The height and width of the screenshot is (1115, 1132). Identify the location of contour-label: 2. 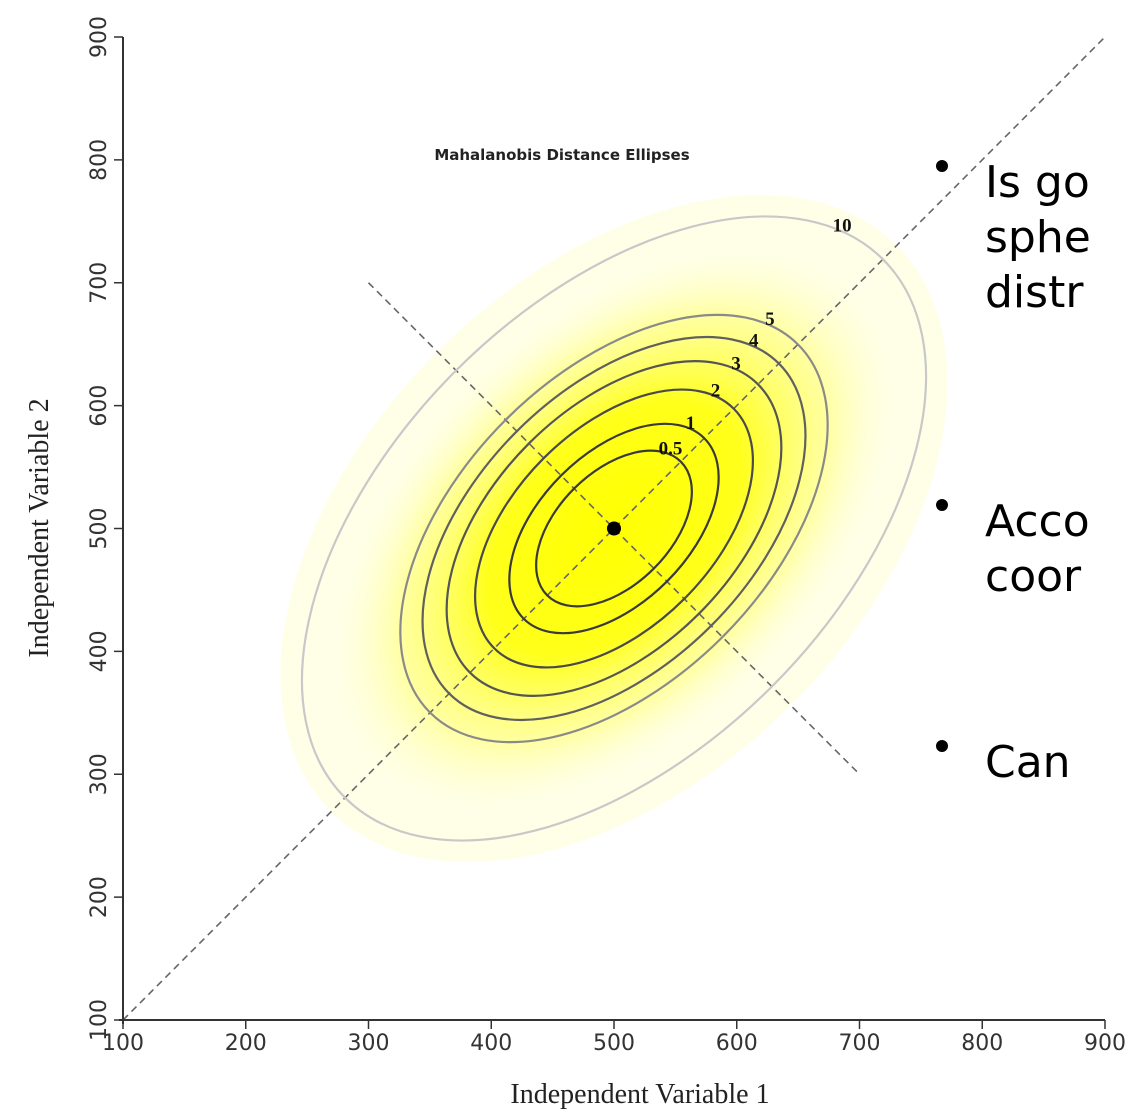
(716, 390).